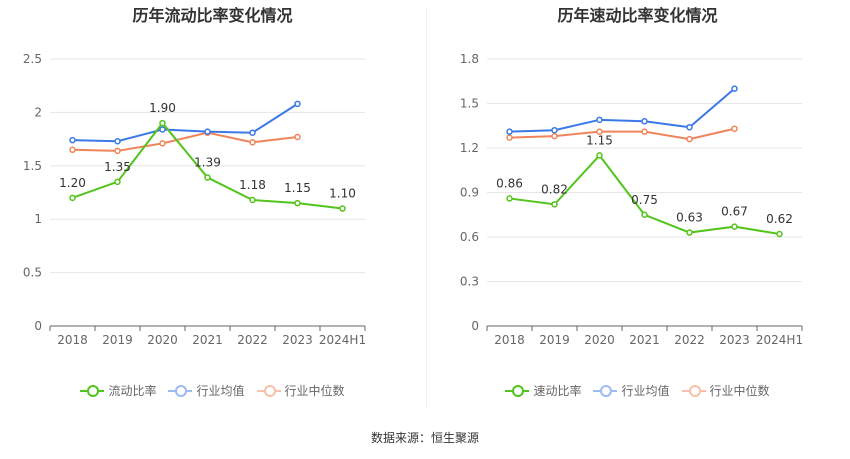 This screenshot has width=850, height=459. Describe the element at coordinates (38, 112) in the screenshot. I see `y-tick-label: 2` at that location.